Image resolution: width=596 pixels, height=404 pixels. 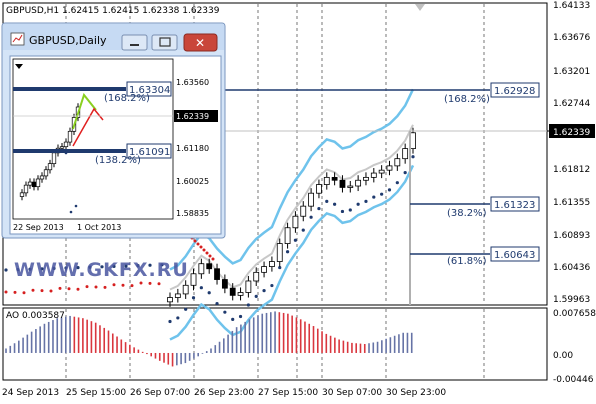 What do you see at coordinates (134, 42) in the screenshot?
I see `minimize-button` at bounding box center [134, 42].